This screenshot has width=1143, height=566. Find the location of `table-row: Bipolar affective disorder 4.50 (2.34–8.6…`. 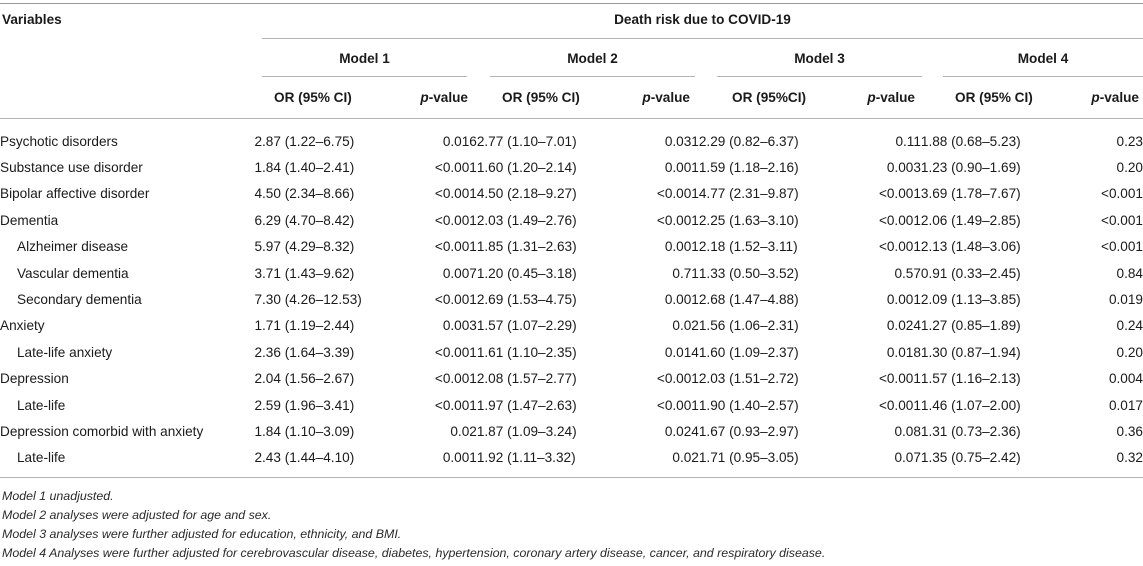

table-row: Bipolar affective disorder 4.50 (2.34–8.6… is located at coordinates (571, 194).